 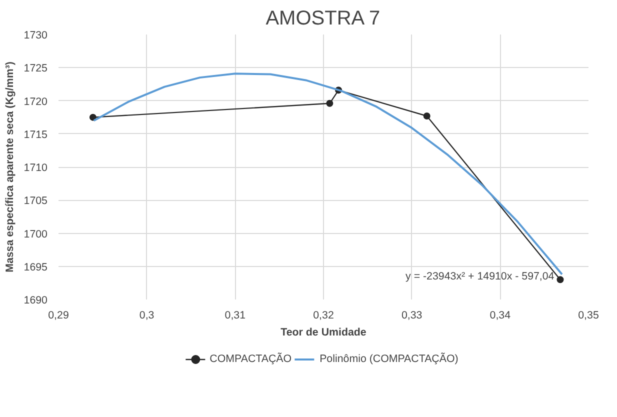 I want to click on x-tick-label: 0,31, so click(x=235, y=316).